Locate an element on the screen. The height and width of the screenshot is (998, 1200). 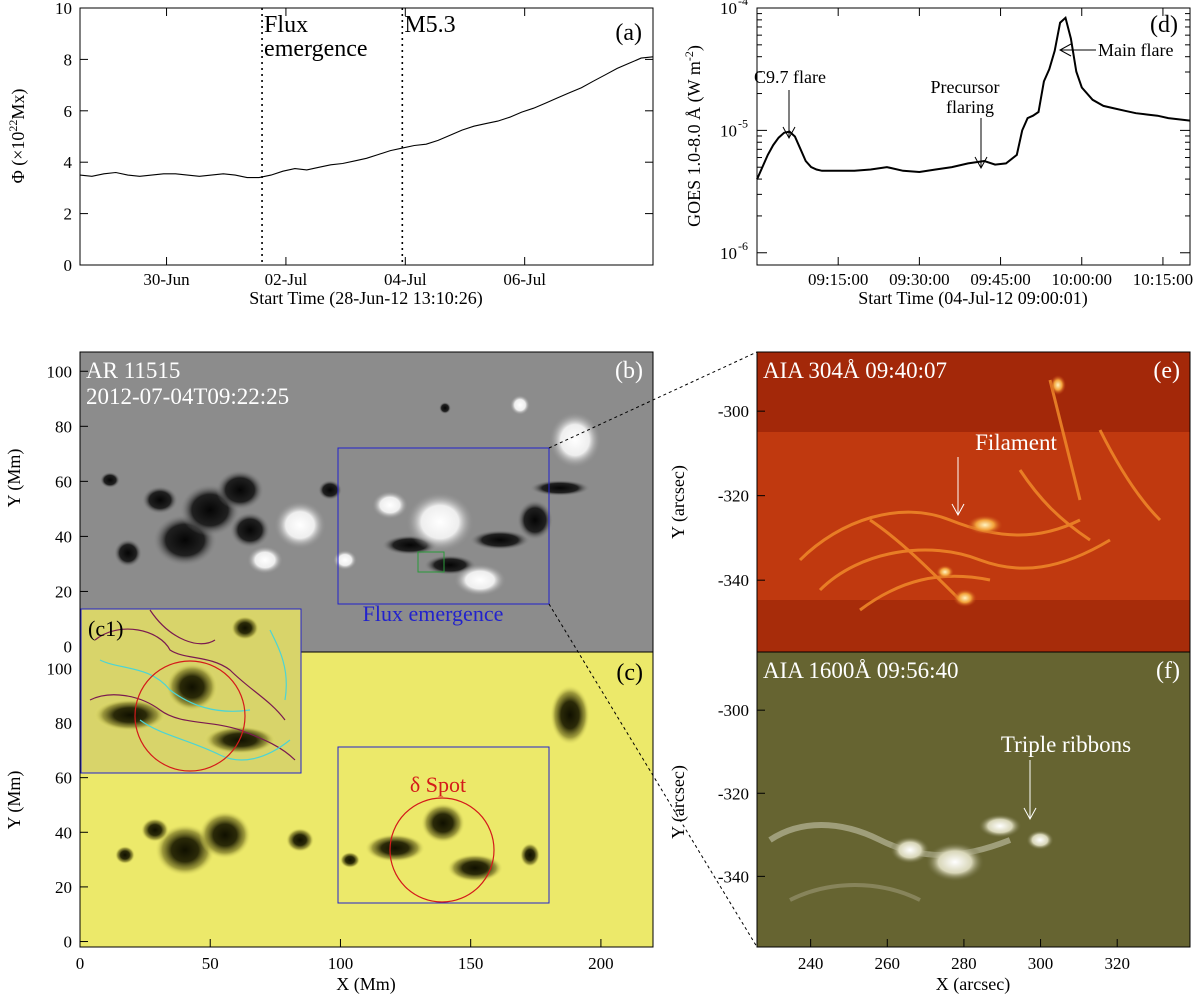
panel-c-label: (c) is located at coordinates (629, 673).